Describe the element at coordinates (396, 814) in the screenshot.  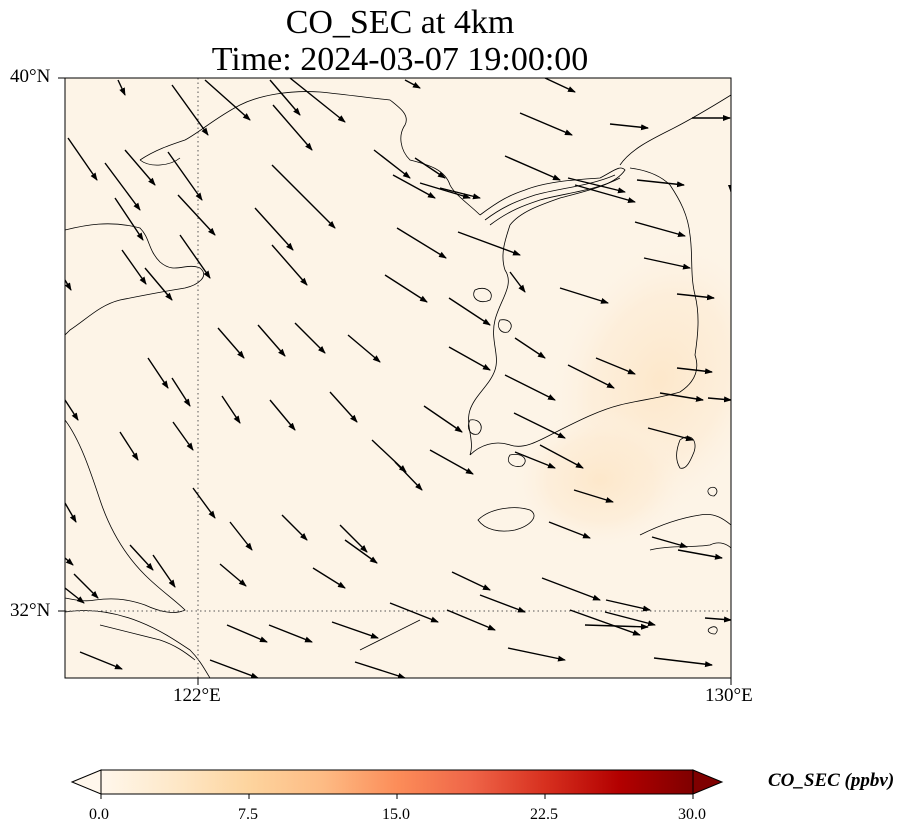
I see `colorbar-tick-2: 15.0` at that location.